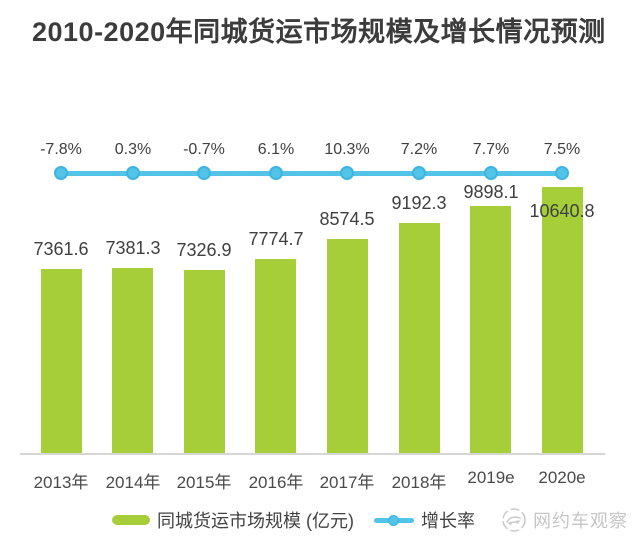 The image size is (640, 546). What do you see at coordinates (562, 477) in the screenshot?
I see `x-axis-label: 2020e` at bounding box center [562, 477].